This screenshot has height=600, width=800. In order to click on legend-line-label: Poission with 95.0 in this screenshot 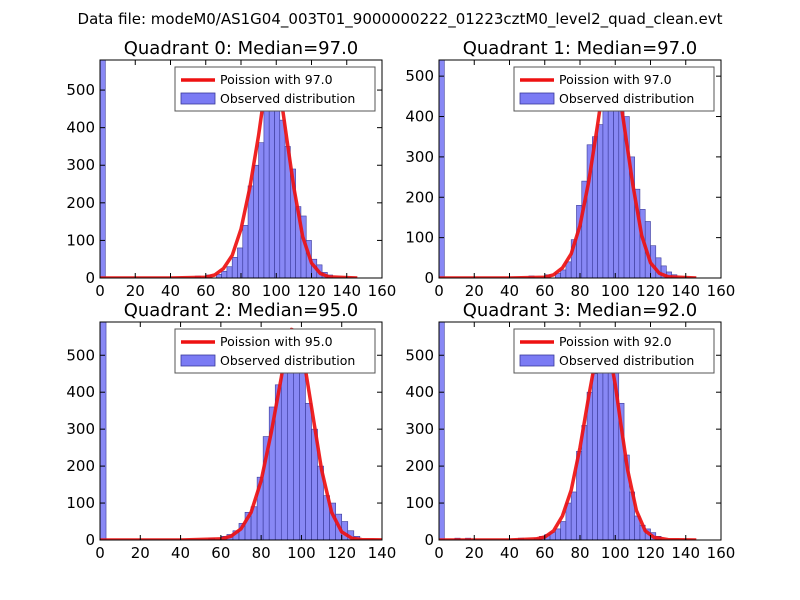, I will do `click(276, 341)`.